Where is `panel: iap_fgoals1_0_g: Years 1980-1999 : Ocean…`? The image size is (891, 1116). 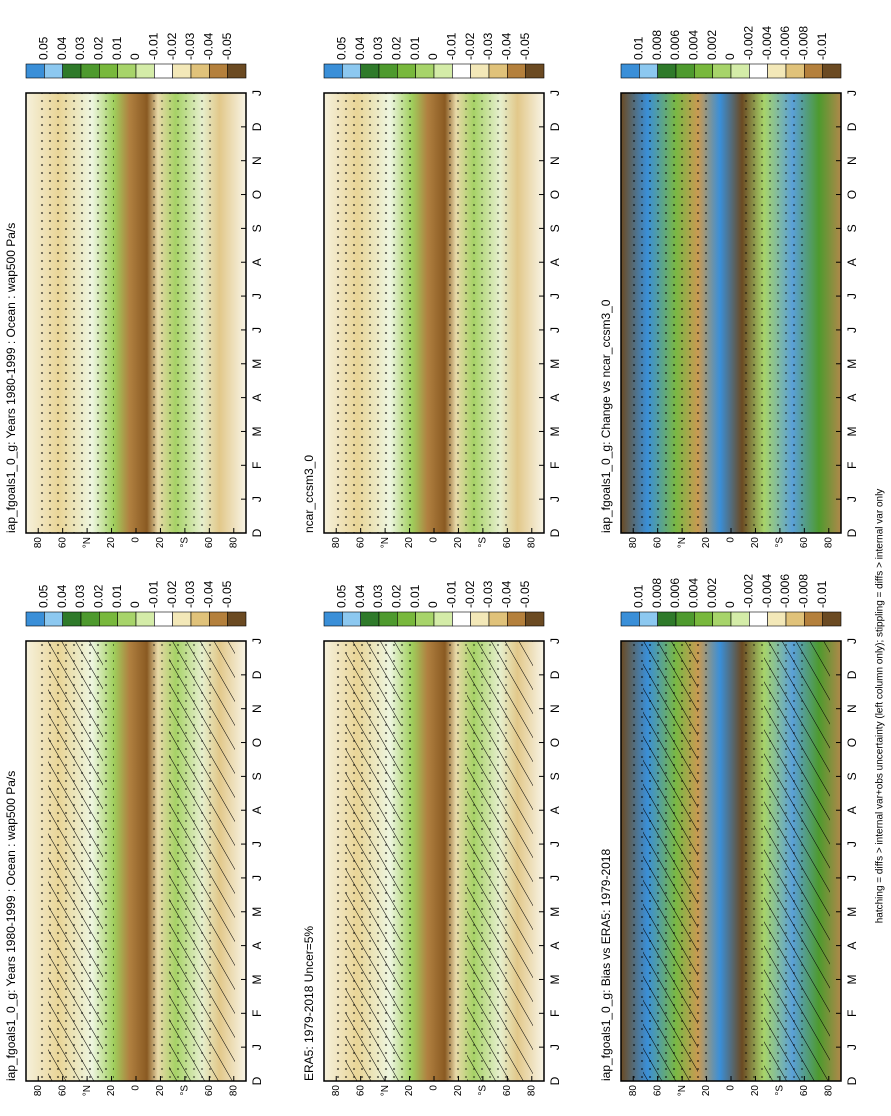 panel: iap_fgoals1_0_g: Years 1980-1999 : Ocean… is located at coordinates (134, 290).